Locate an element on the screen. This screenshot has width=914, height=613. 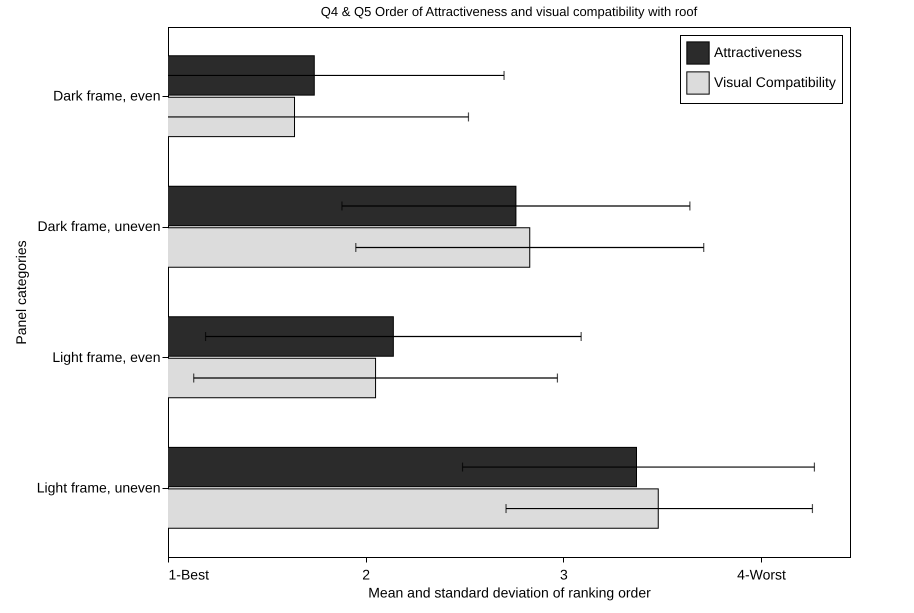
legend-label: Attractiveness is located at coordinates (758, 52).